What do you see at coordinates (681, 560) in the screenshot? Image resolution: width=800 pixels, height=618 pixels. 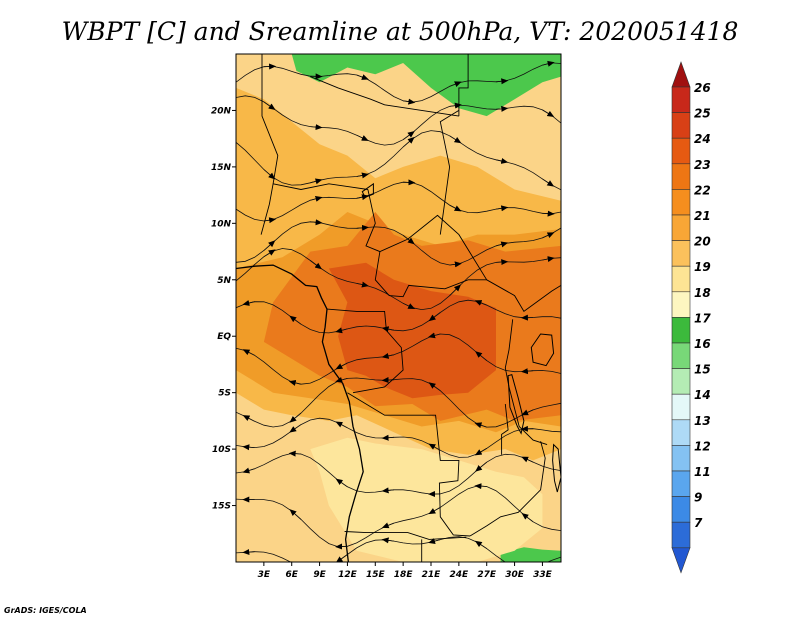 I see `colorbar-bottom-cap` at bounding box center [681, 560].